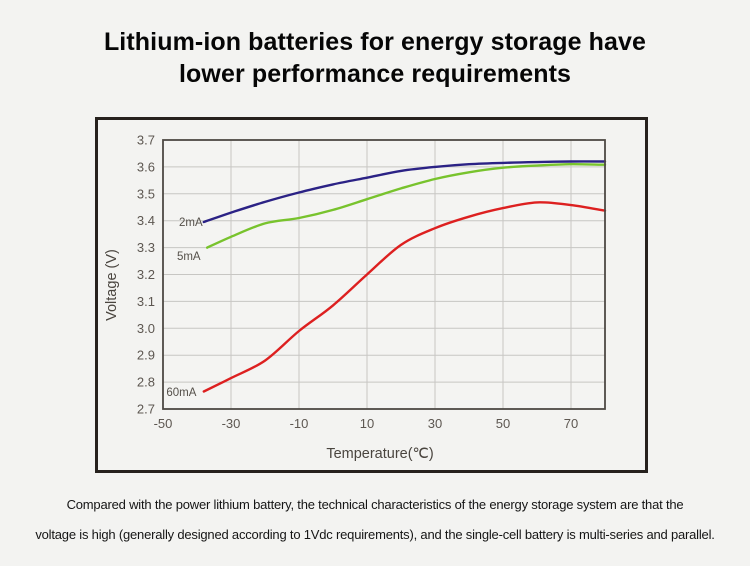  What do you see at coordinates (146, 140) in the screenshot?
I see `y-tick-label: 3.7` at bounding box center [146, 140].